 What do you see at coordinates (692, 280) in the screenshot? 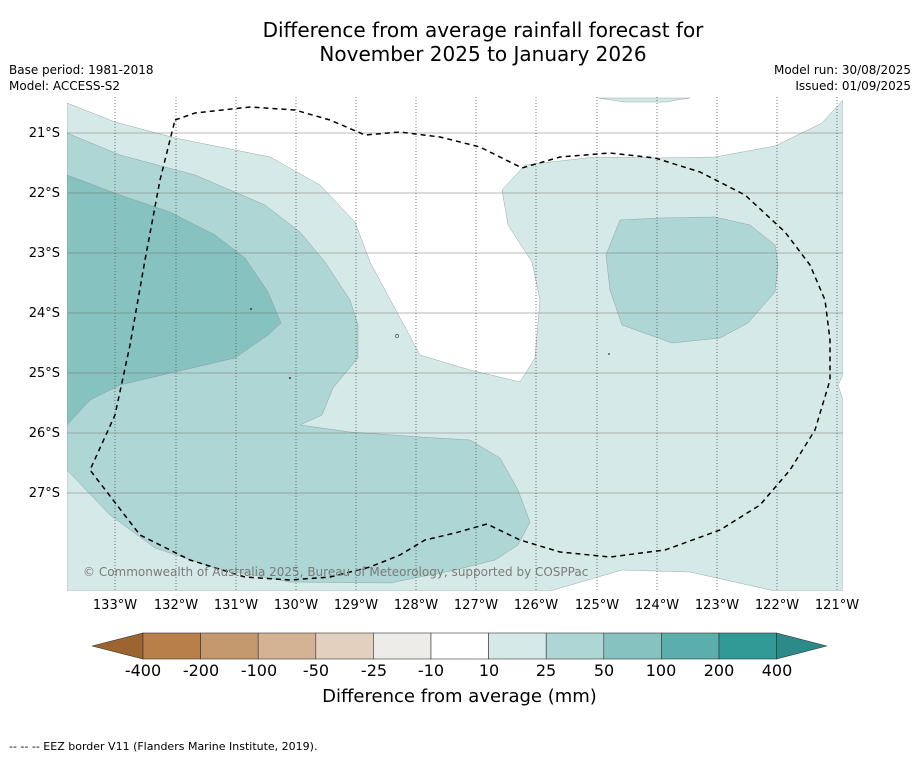
I see `rainfall-contour-25-50-east` at bounding box center [692, 280].